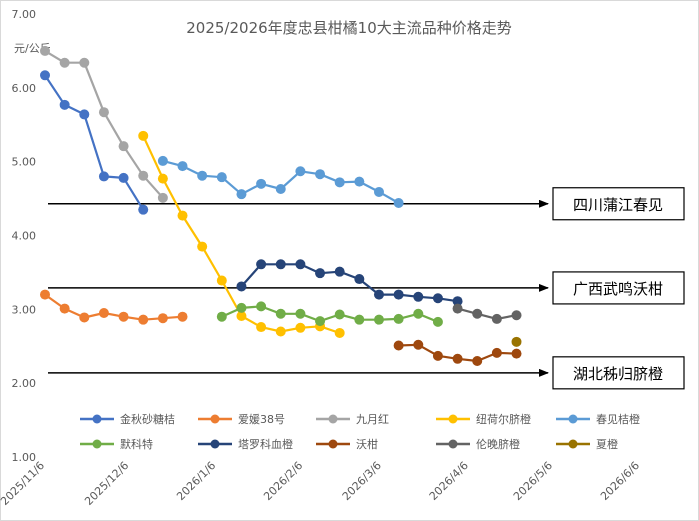 The width and height of the screenshot is (699, 521). What do you see at coordinates (349, 28) in the screenshot?
I see `chart-title: 2025/2026年度忠县柑橘10大主流品种价格走势` at bounding box center [349, 28].